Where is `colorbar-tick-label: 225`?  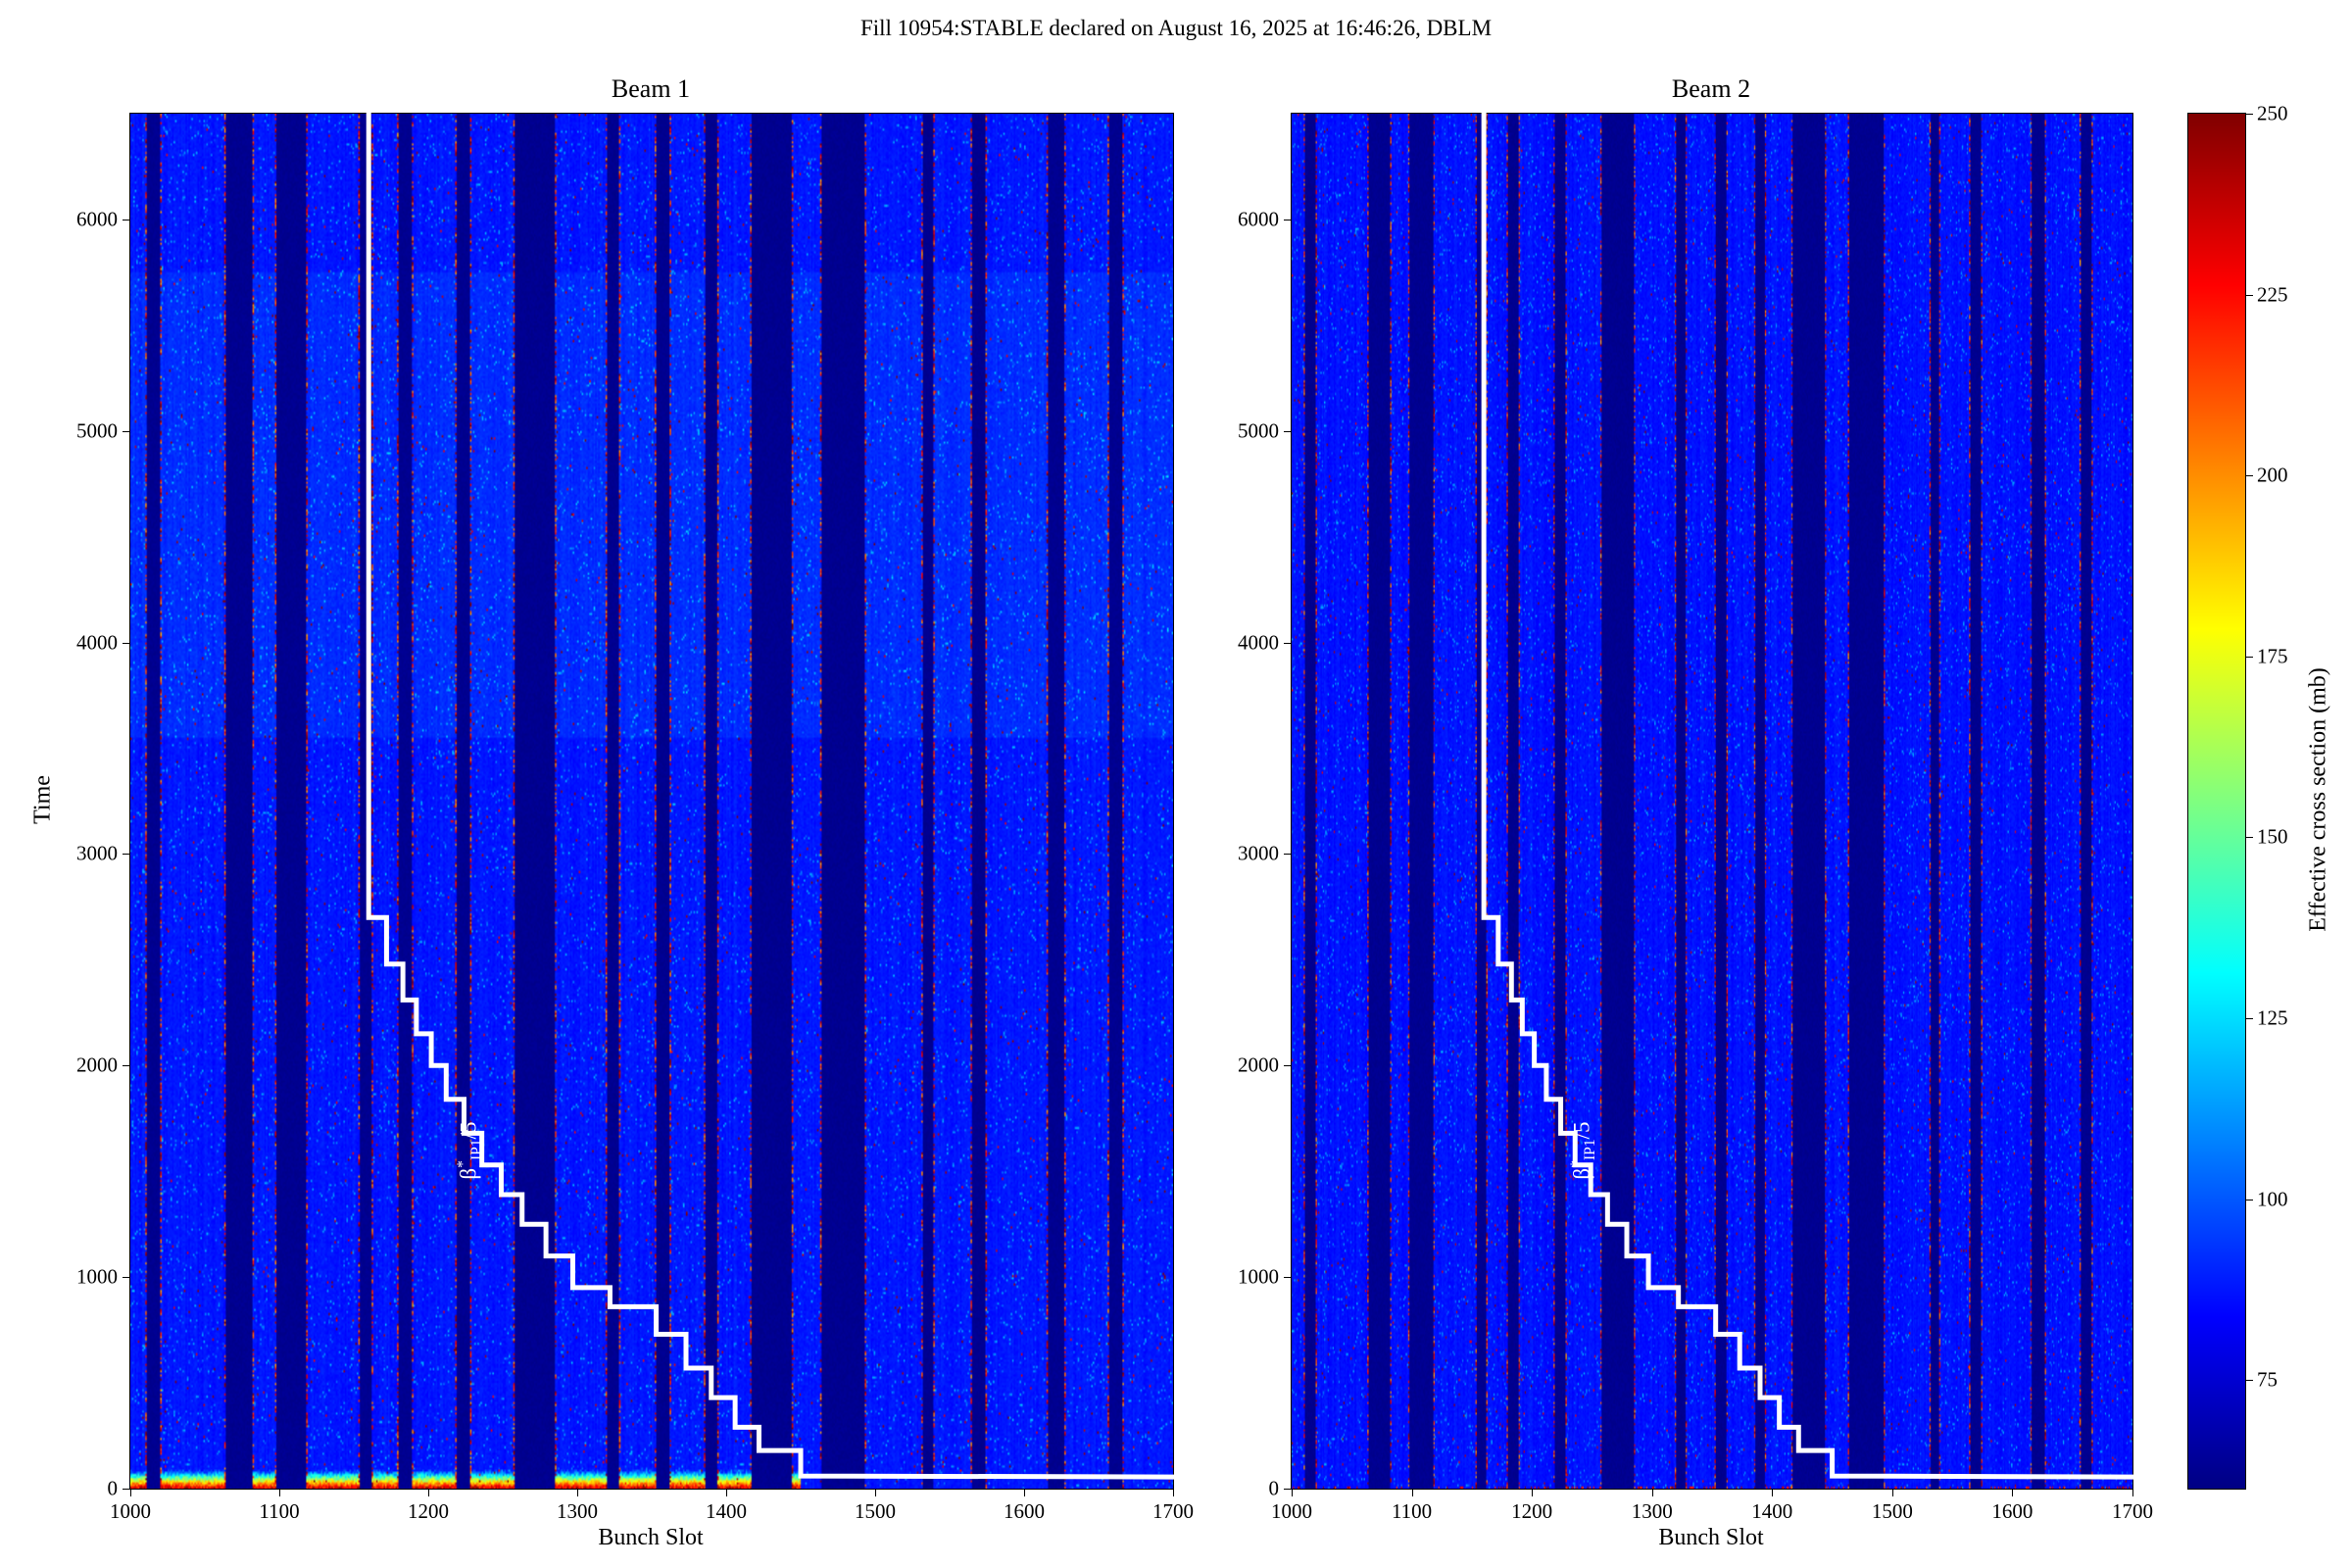 colorbar-tick-label: 225 is located at coordinates (2272, 294).